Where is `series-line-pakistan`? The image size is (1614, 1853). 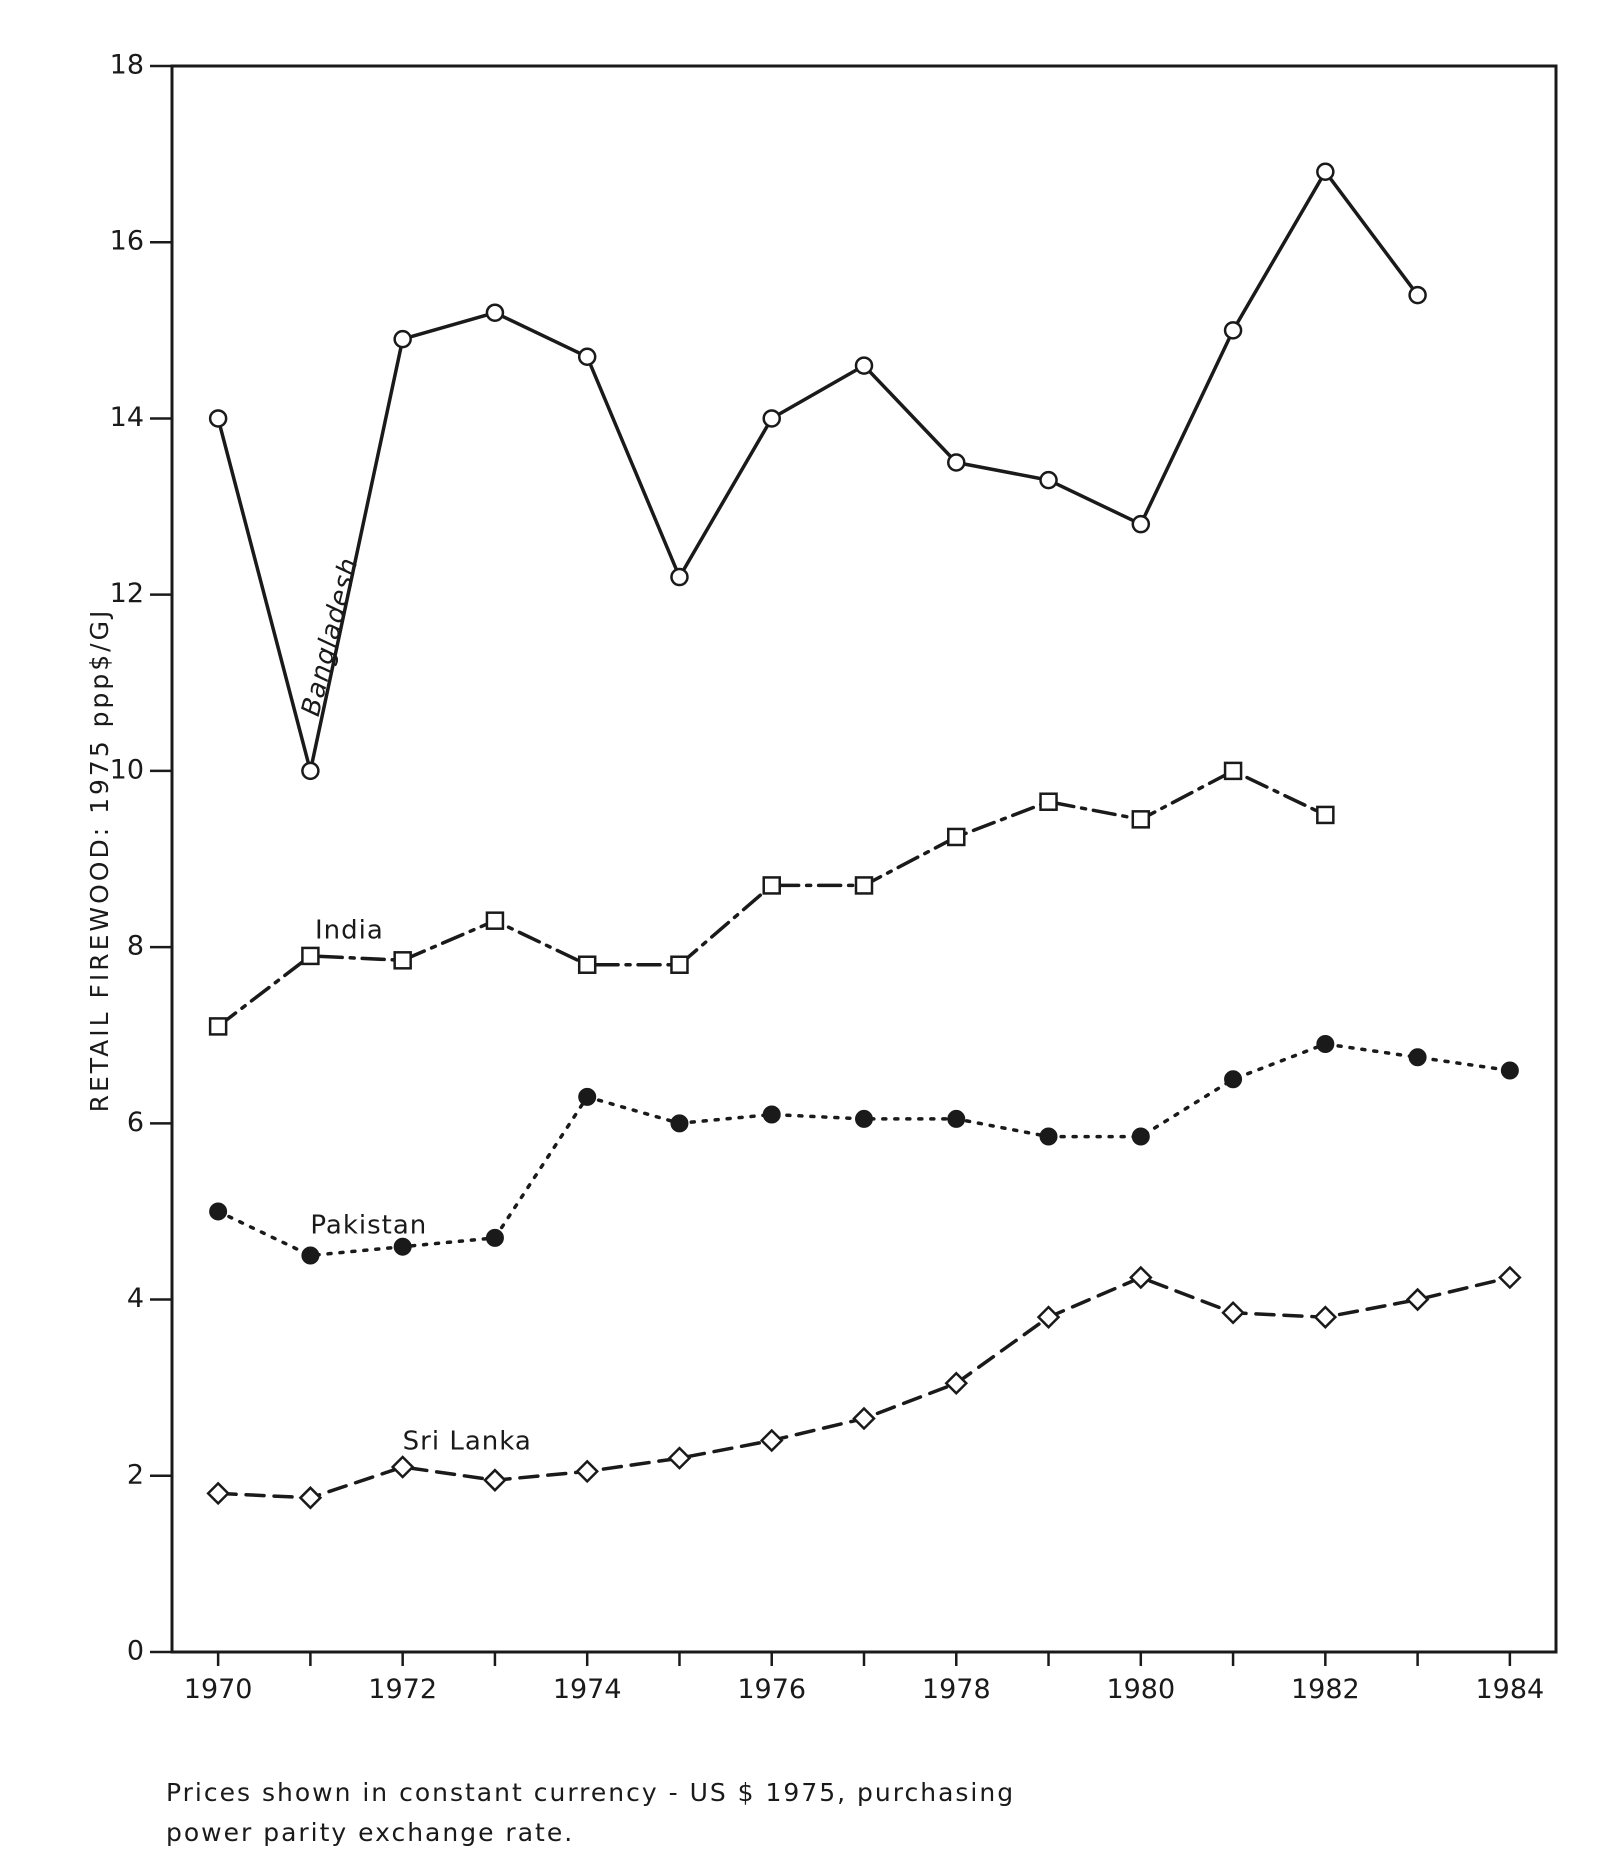
series-line-pakistan is located at coordinates (864, 1150).